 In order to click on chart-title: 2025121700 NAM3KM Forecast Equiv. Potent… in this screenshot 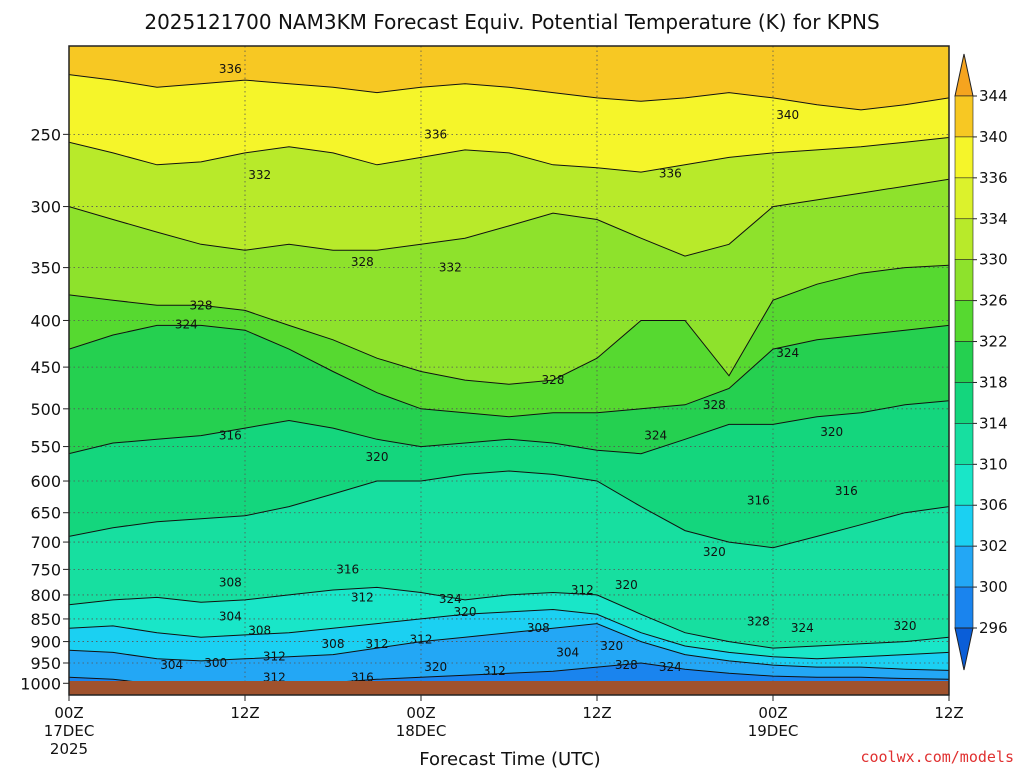, I will do `click(511, 22)`.